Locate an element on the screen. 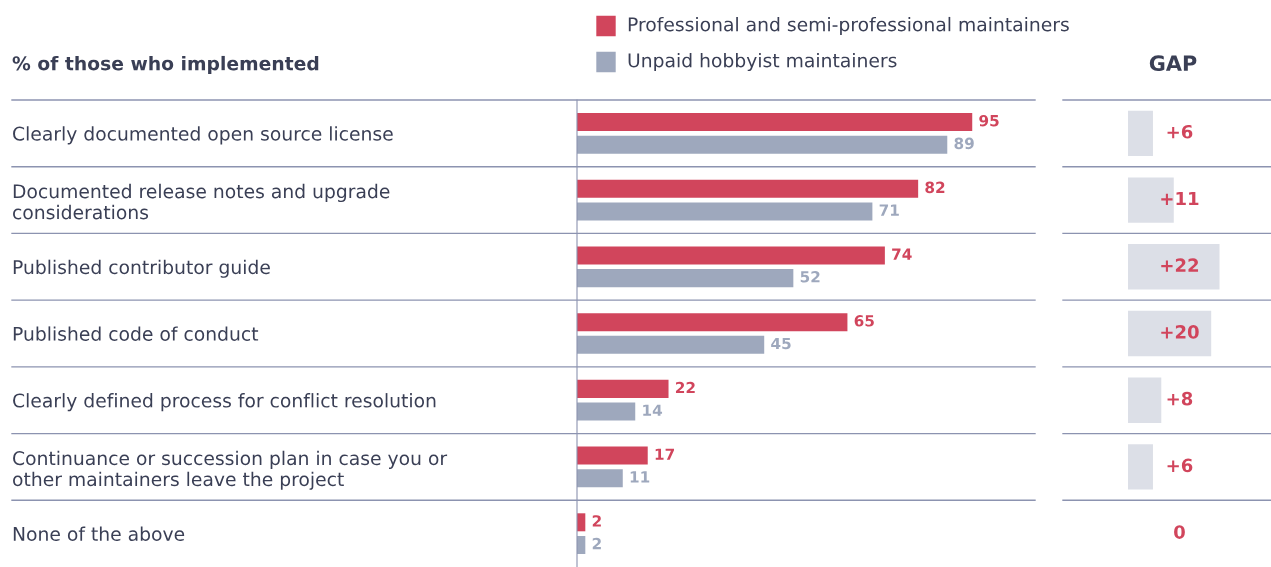 This screenshot has height=567, width=1271. data-label: 89 is located at coordinates (964, 143).